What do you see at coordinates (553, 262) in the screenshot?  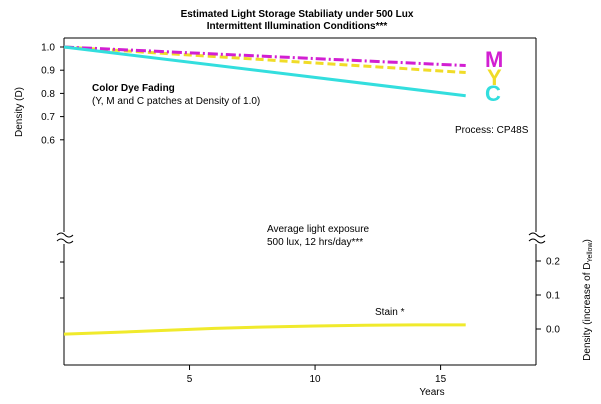 I see `y-right-tick-label: 0.2` at bounding box center [553, 262].